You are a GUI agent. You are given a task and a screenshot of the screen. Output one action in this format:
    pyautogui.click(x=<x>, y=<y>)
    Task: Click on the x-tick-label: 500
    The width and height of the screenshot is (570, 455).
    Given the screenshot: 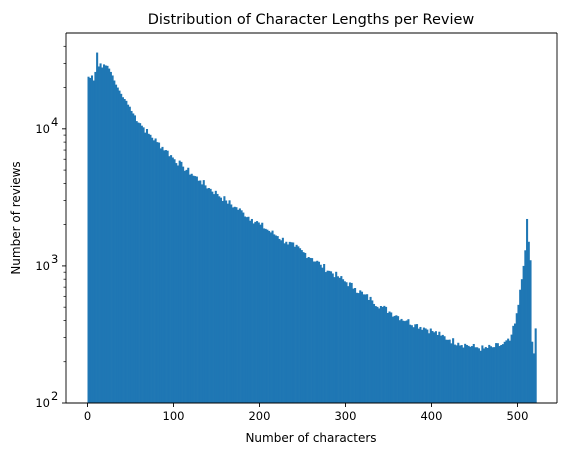 What is the action you would take?
    pyautogui.click(x=517, y=416)
    